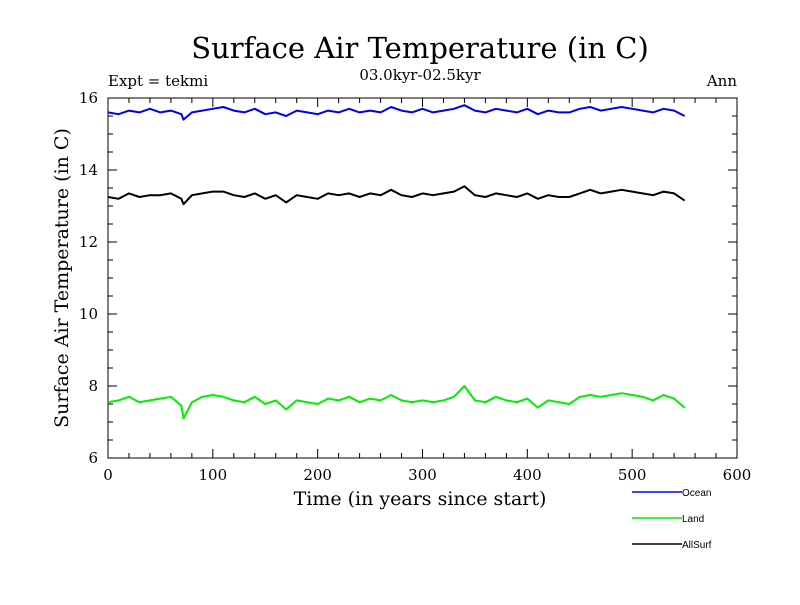 The width and height of the screenshot is (800, 605). I want to click on series-line-allsurf, so click(396, 195).